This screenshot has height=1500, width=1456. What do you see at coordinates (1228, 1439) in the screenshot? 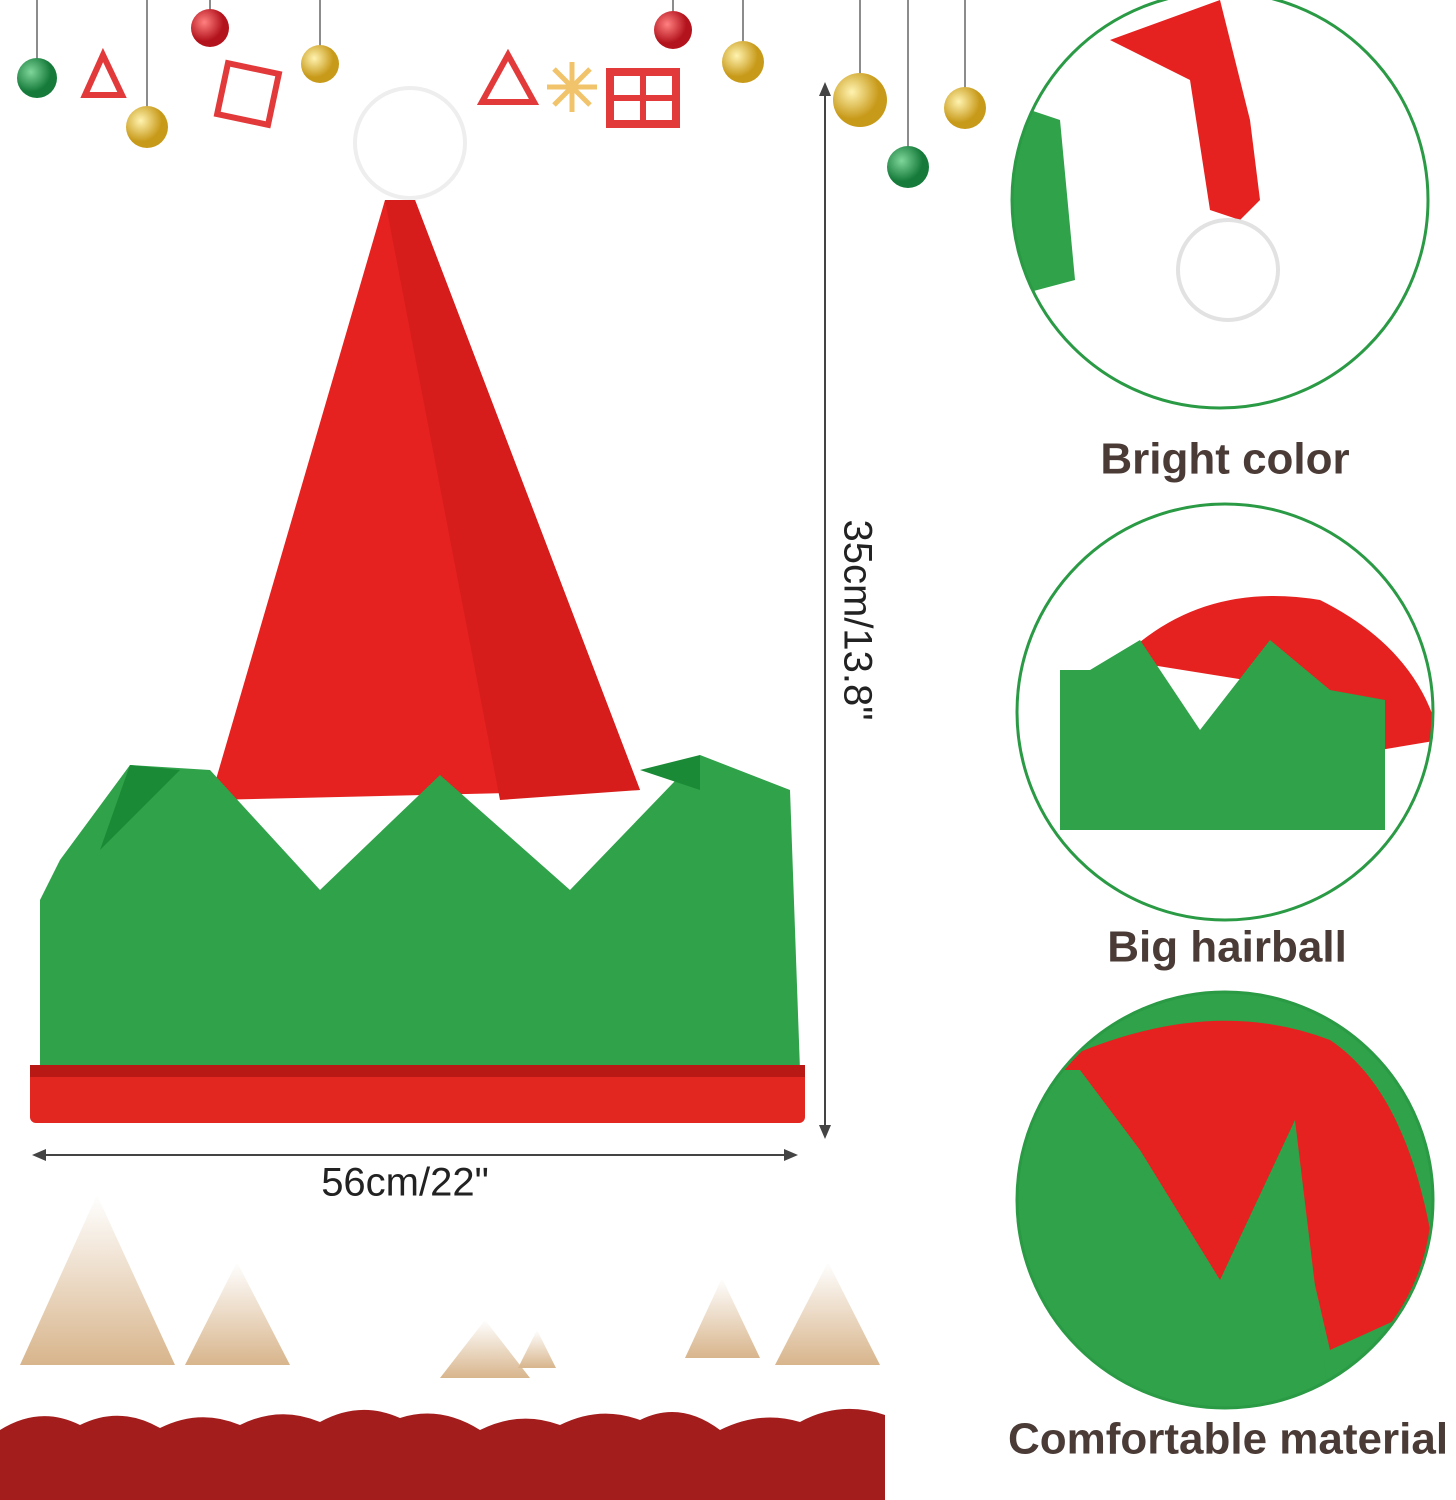
I see `feature-label: Comfortable material` at bounding box center [1228, 1439].